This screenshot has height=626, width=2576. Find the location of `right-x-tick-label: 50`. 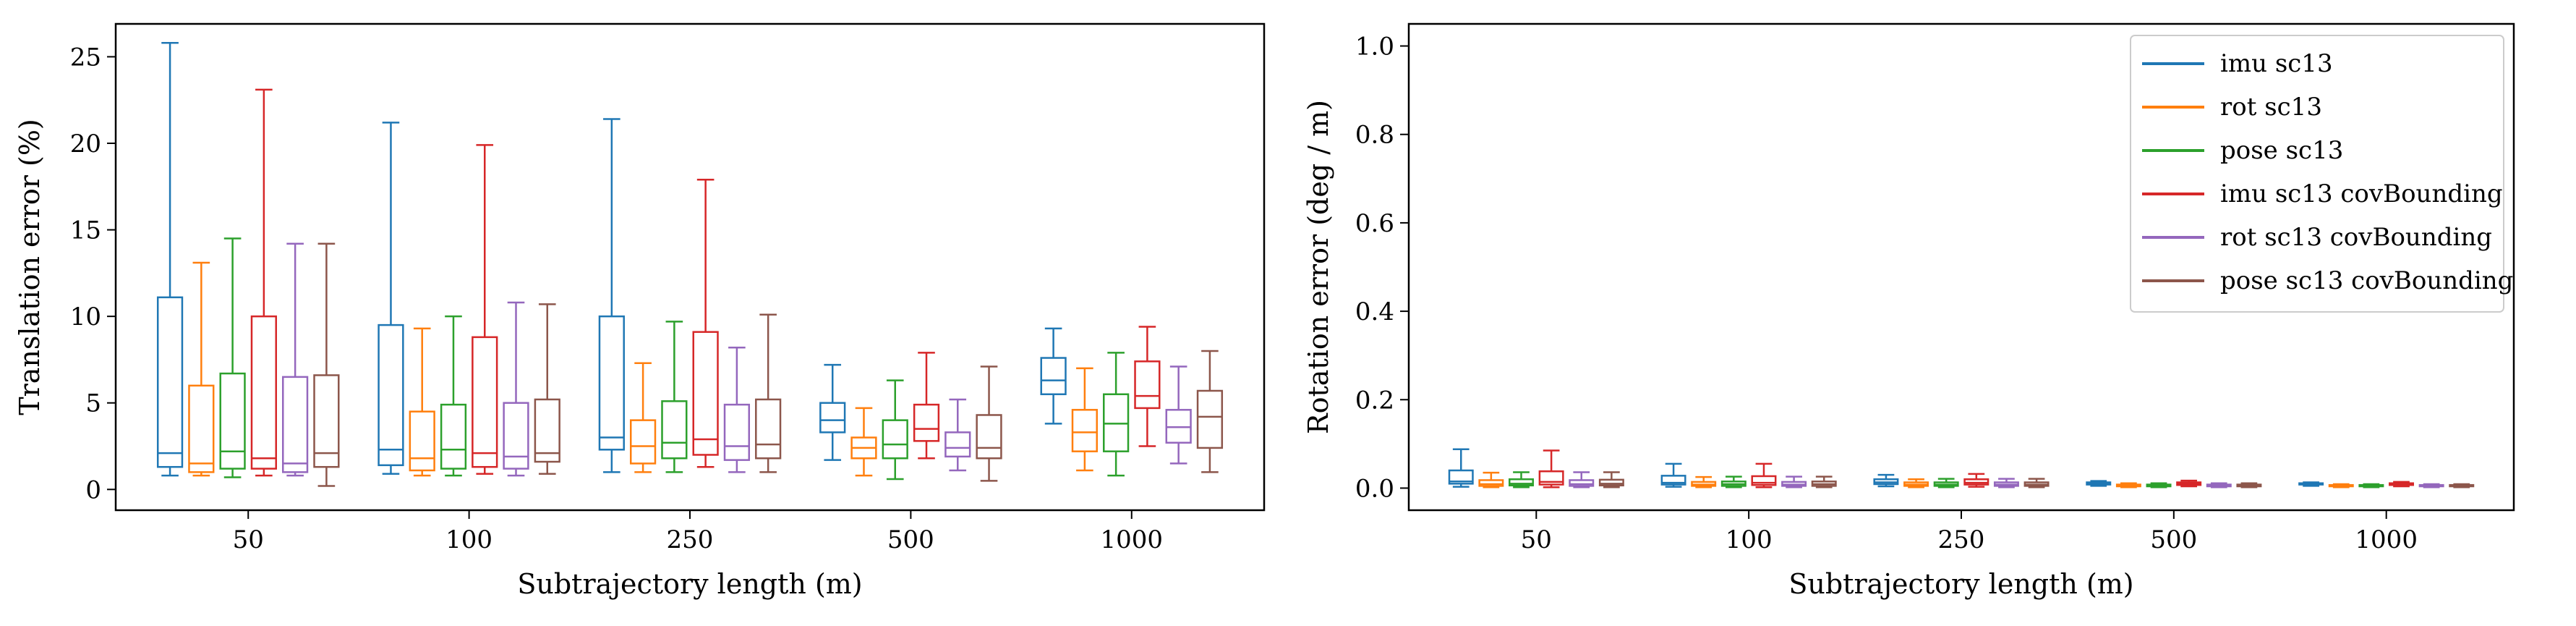

right-x-tick-label: 50 is located at coordinates (1536, 539).